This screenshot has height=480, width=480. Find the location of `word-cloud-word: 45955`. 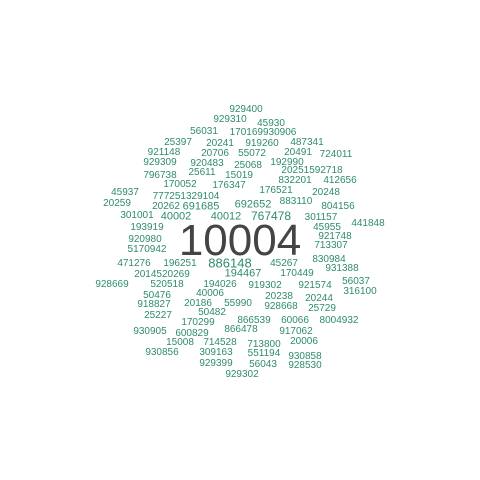

word-cloud-word: 45955 is located at coordinates (327, 227).